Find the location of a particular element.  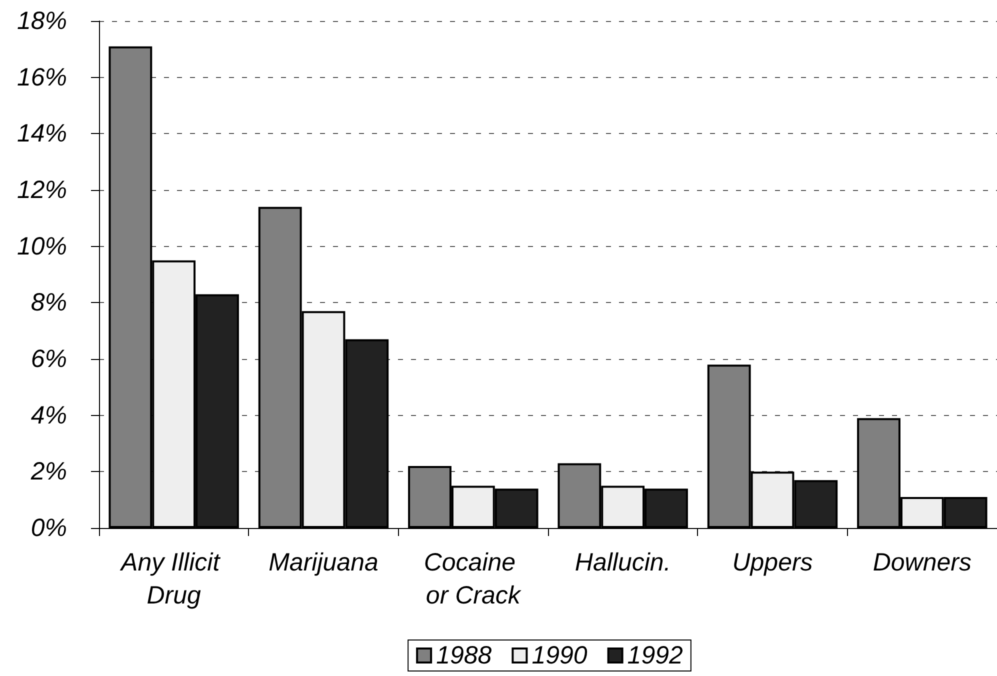

y-tick-label: 8% is located at coordinates (48, 302).